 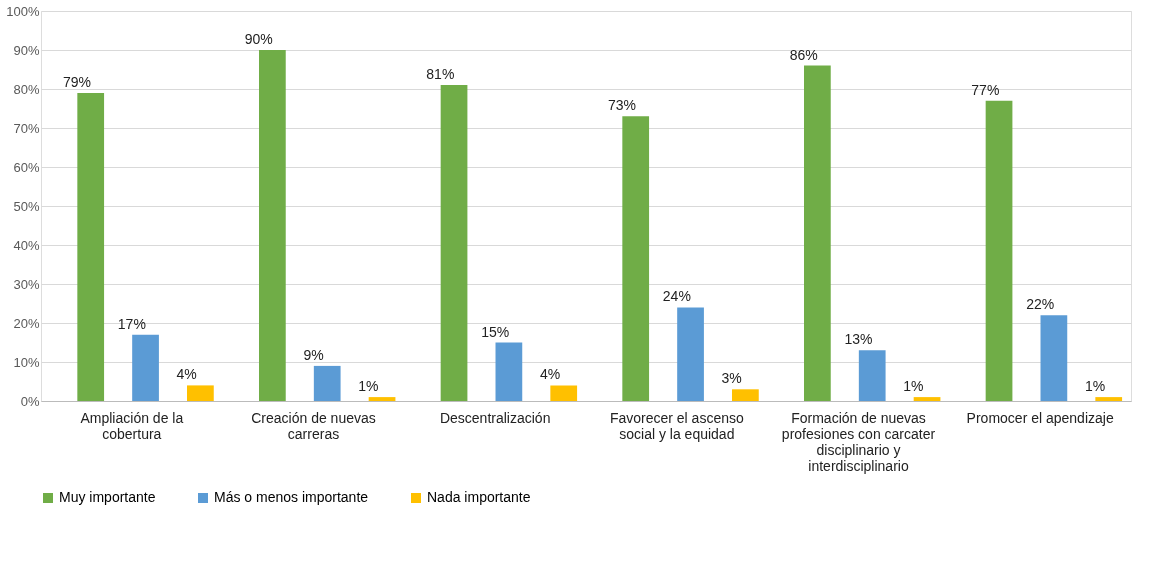 What do you see at coordinates (1040, 304) in the screenshot?
I see `data-label: 22%` at bounding box center [1040, 304].